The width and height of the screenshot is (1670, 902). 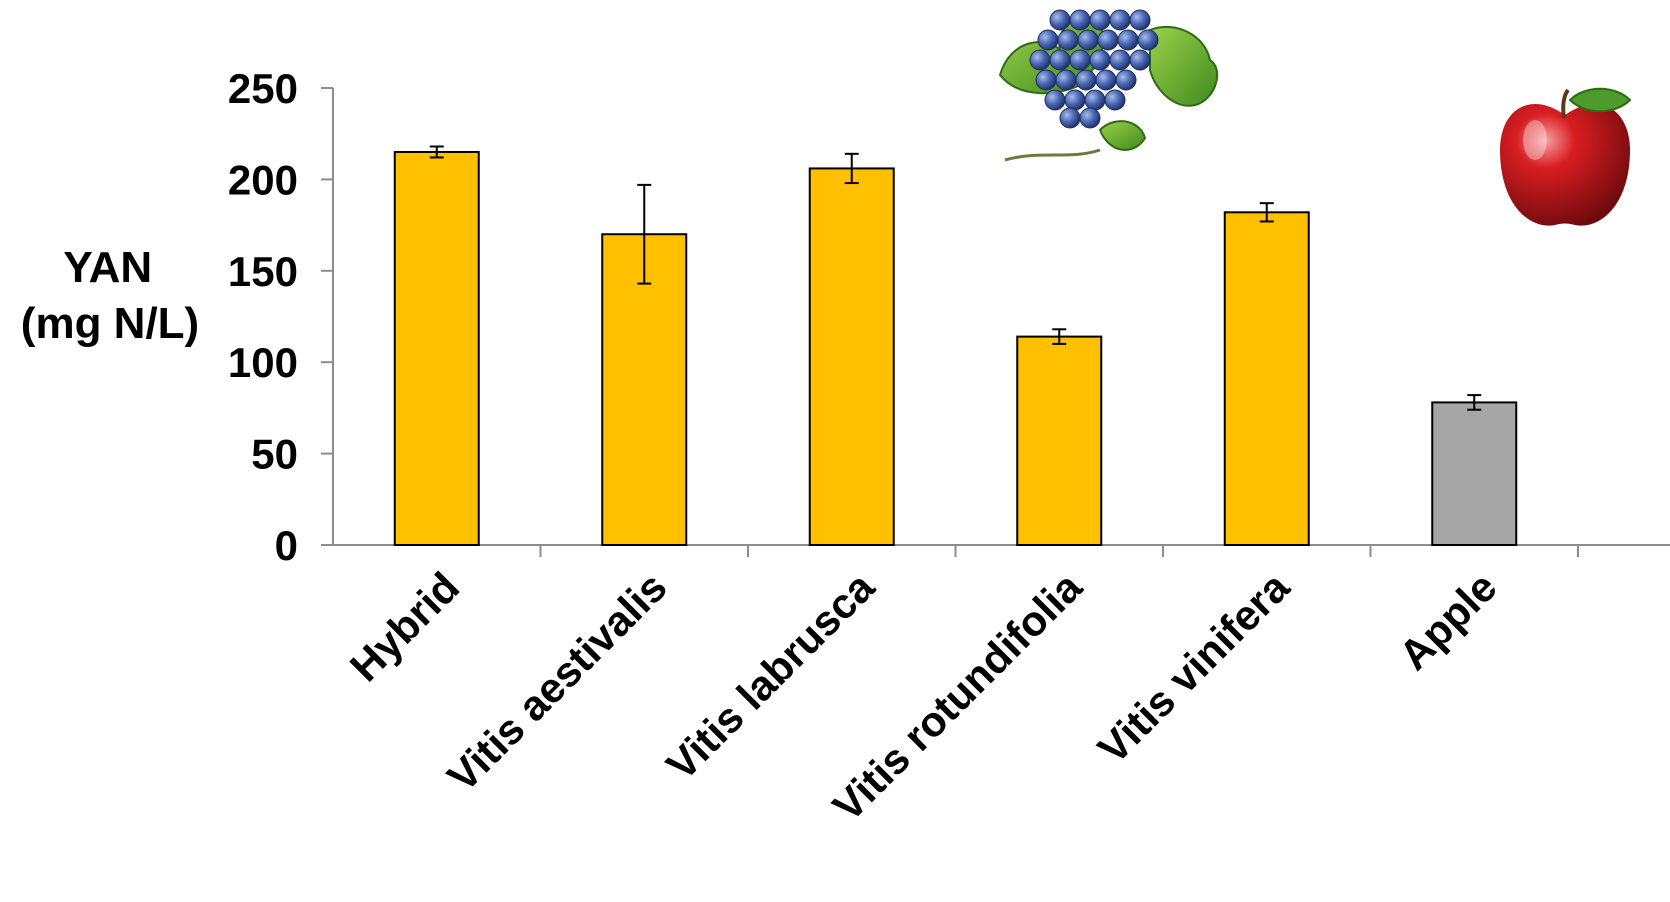 I want to click on y-axis-label-line-2: (mg N/L), so click(x=110, y=323).